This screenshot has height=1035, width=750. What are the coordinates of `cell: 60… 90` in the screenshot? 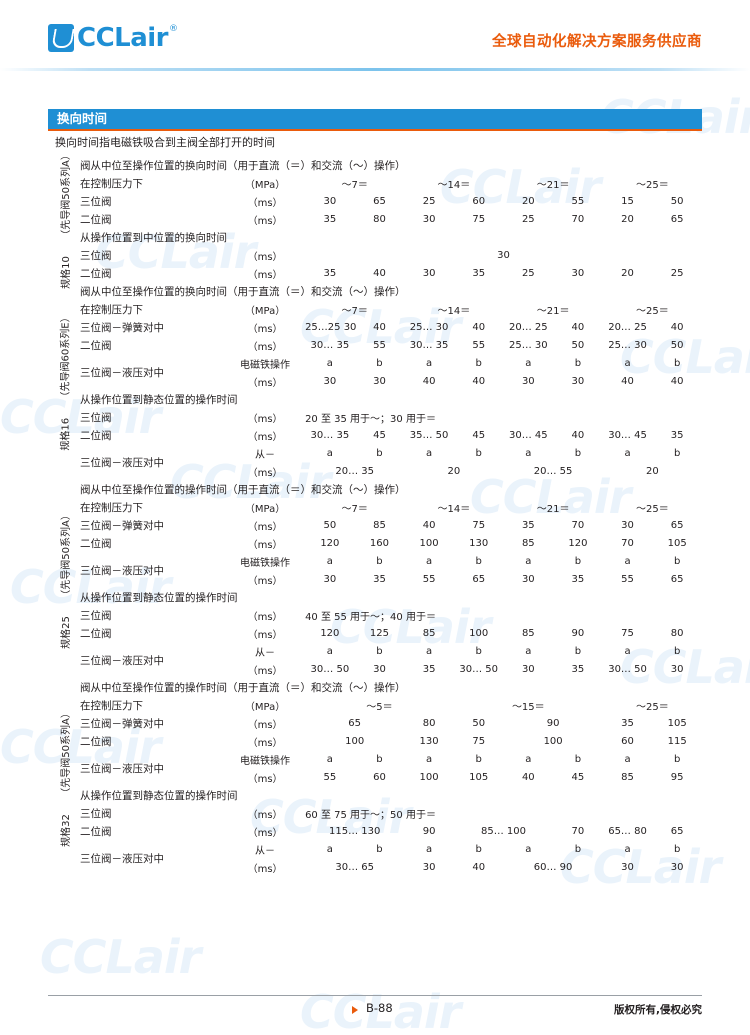 It's located at (553, 867).